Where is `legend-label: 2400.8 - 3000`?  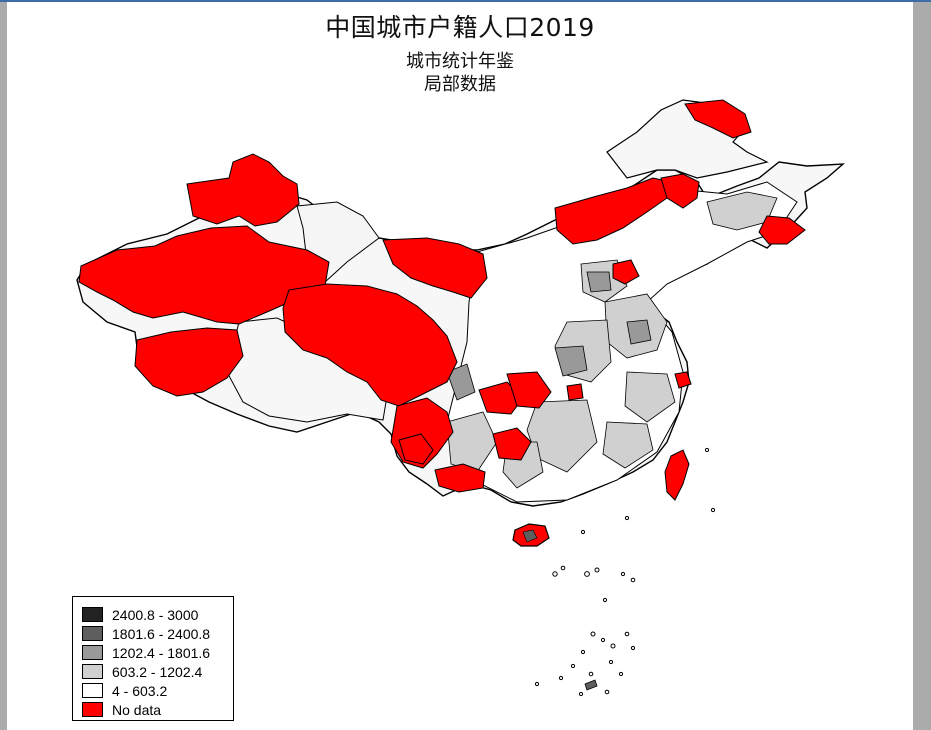
legend-label: 2400.8 - 3000 is located at coordinates (155, 614).